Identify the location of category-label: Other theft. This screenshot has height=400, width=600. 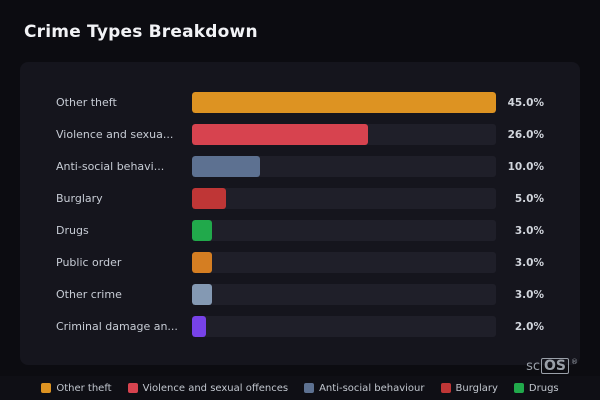
(86, 102).